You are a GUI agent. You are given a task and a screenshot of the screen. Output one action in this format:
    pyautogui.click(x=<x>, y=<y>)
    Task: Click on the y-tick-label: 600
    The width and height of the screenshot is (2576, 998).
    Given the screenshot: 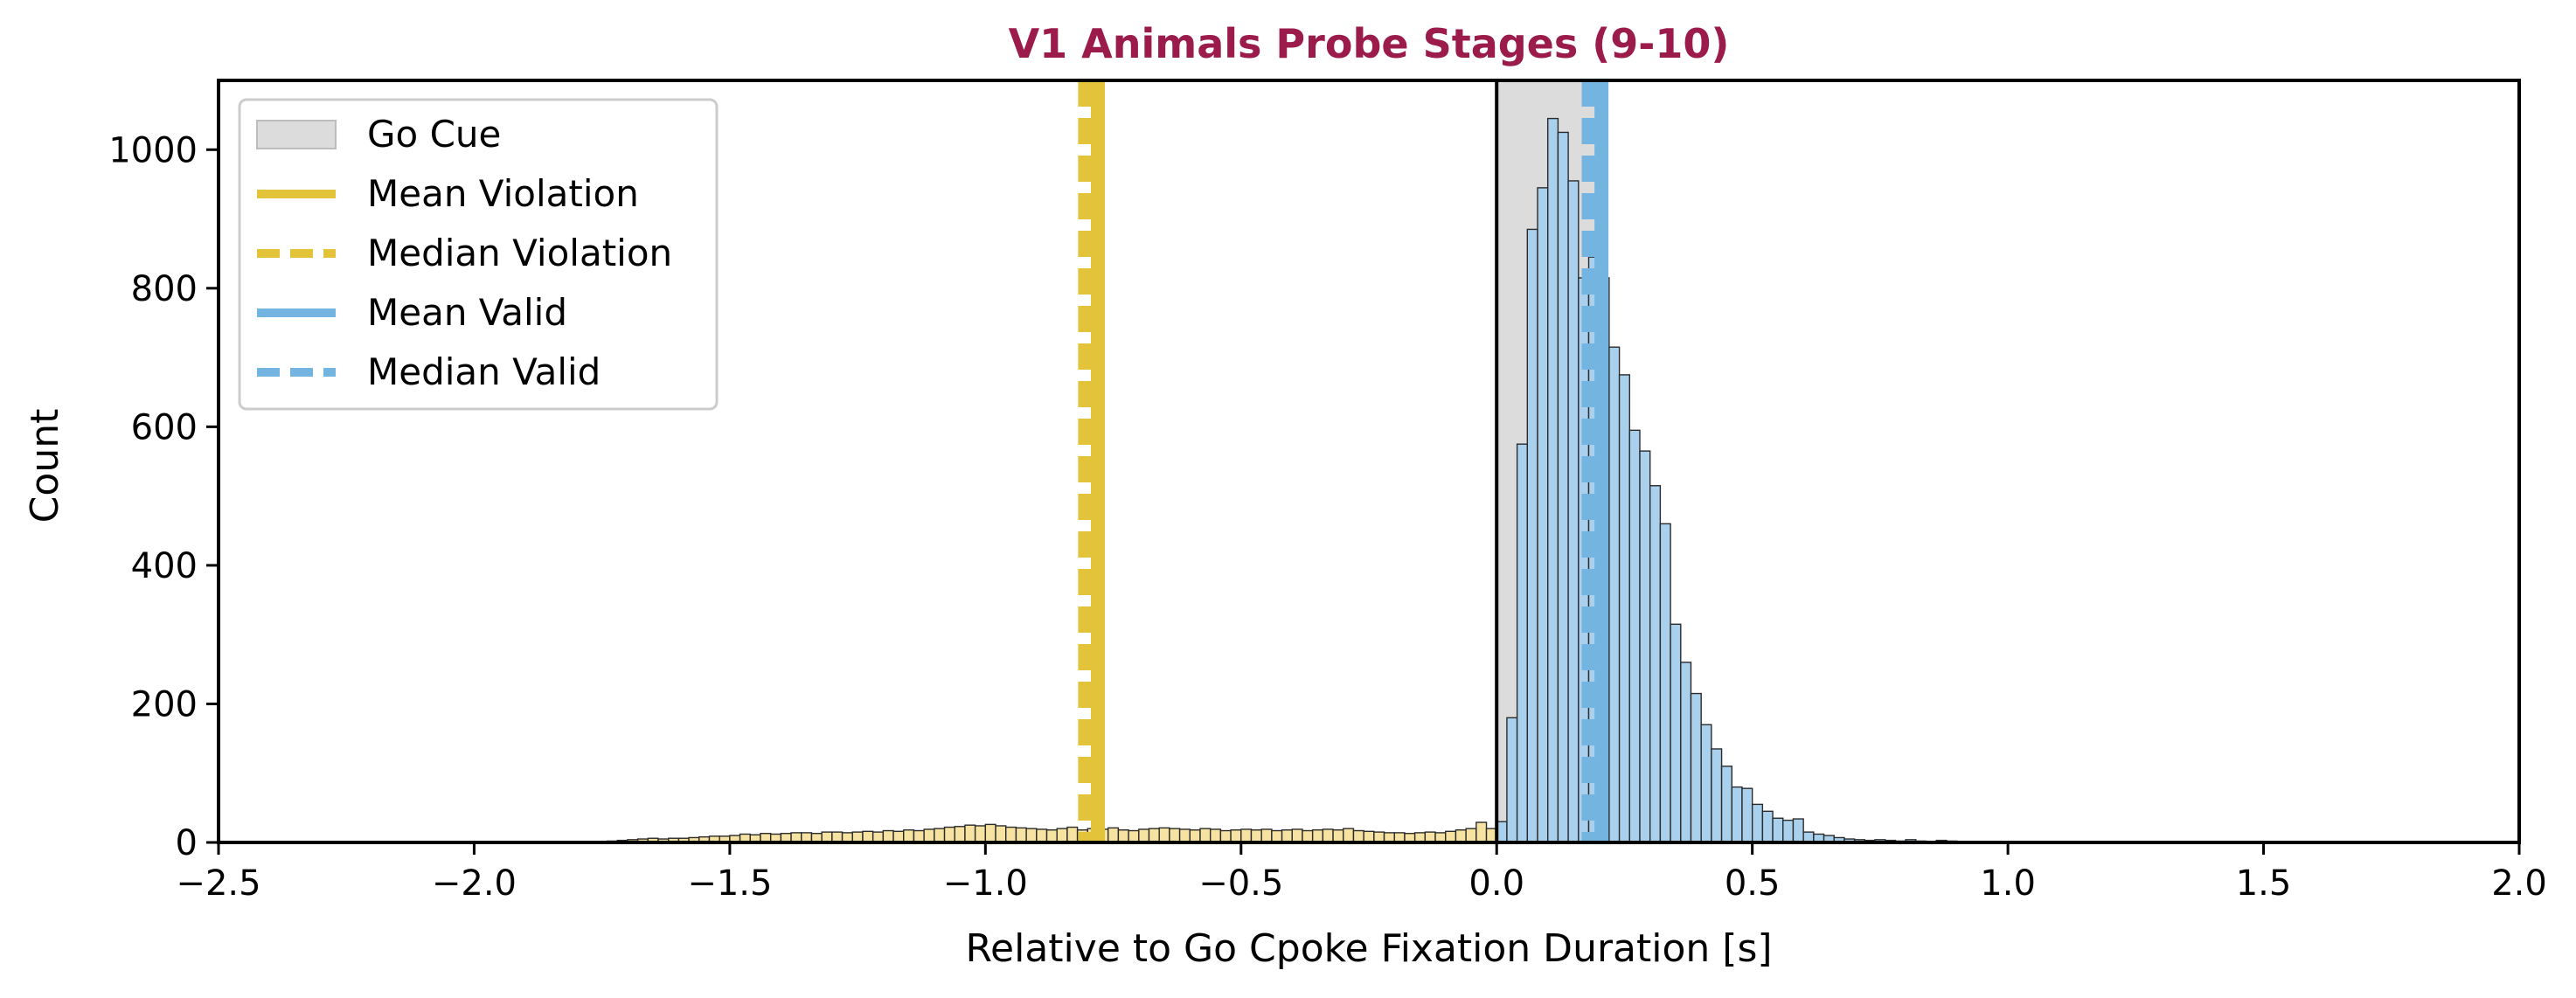 What is the action you would take?
    pyautogui.click(x=164, y=427)
    